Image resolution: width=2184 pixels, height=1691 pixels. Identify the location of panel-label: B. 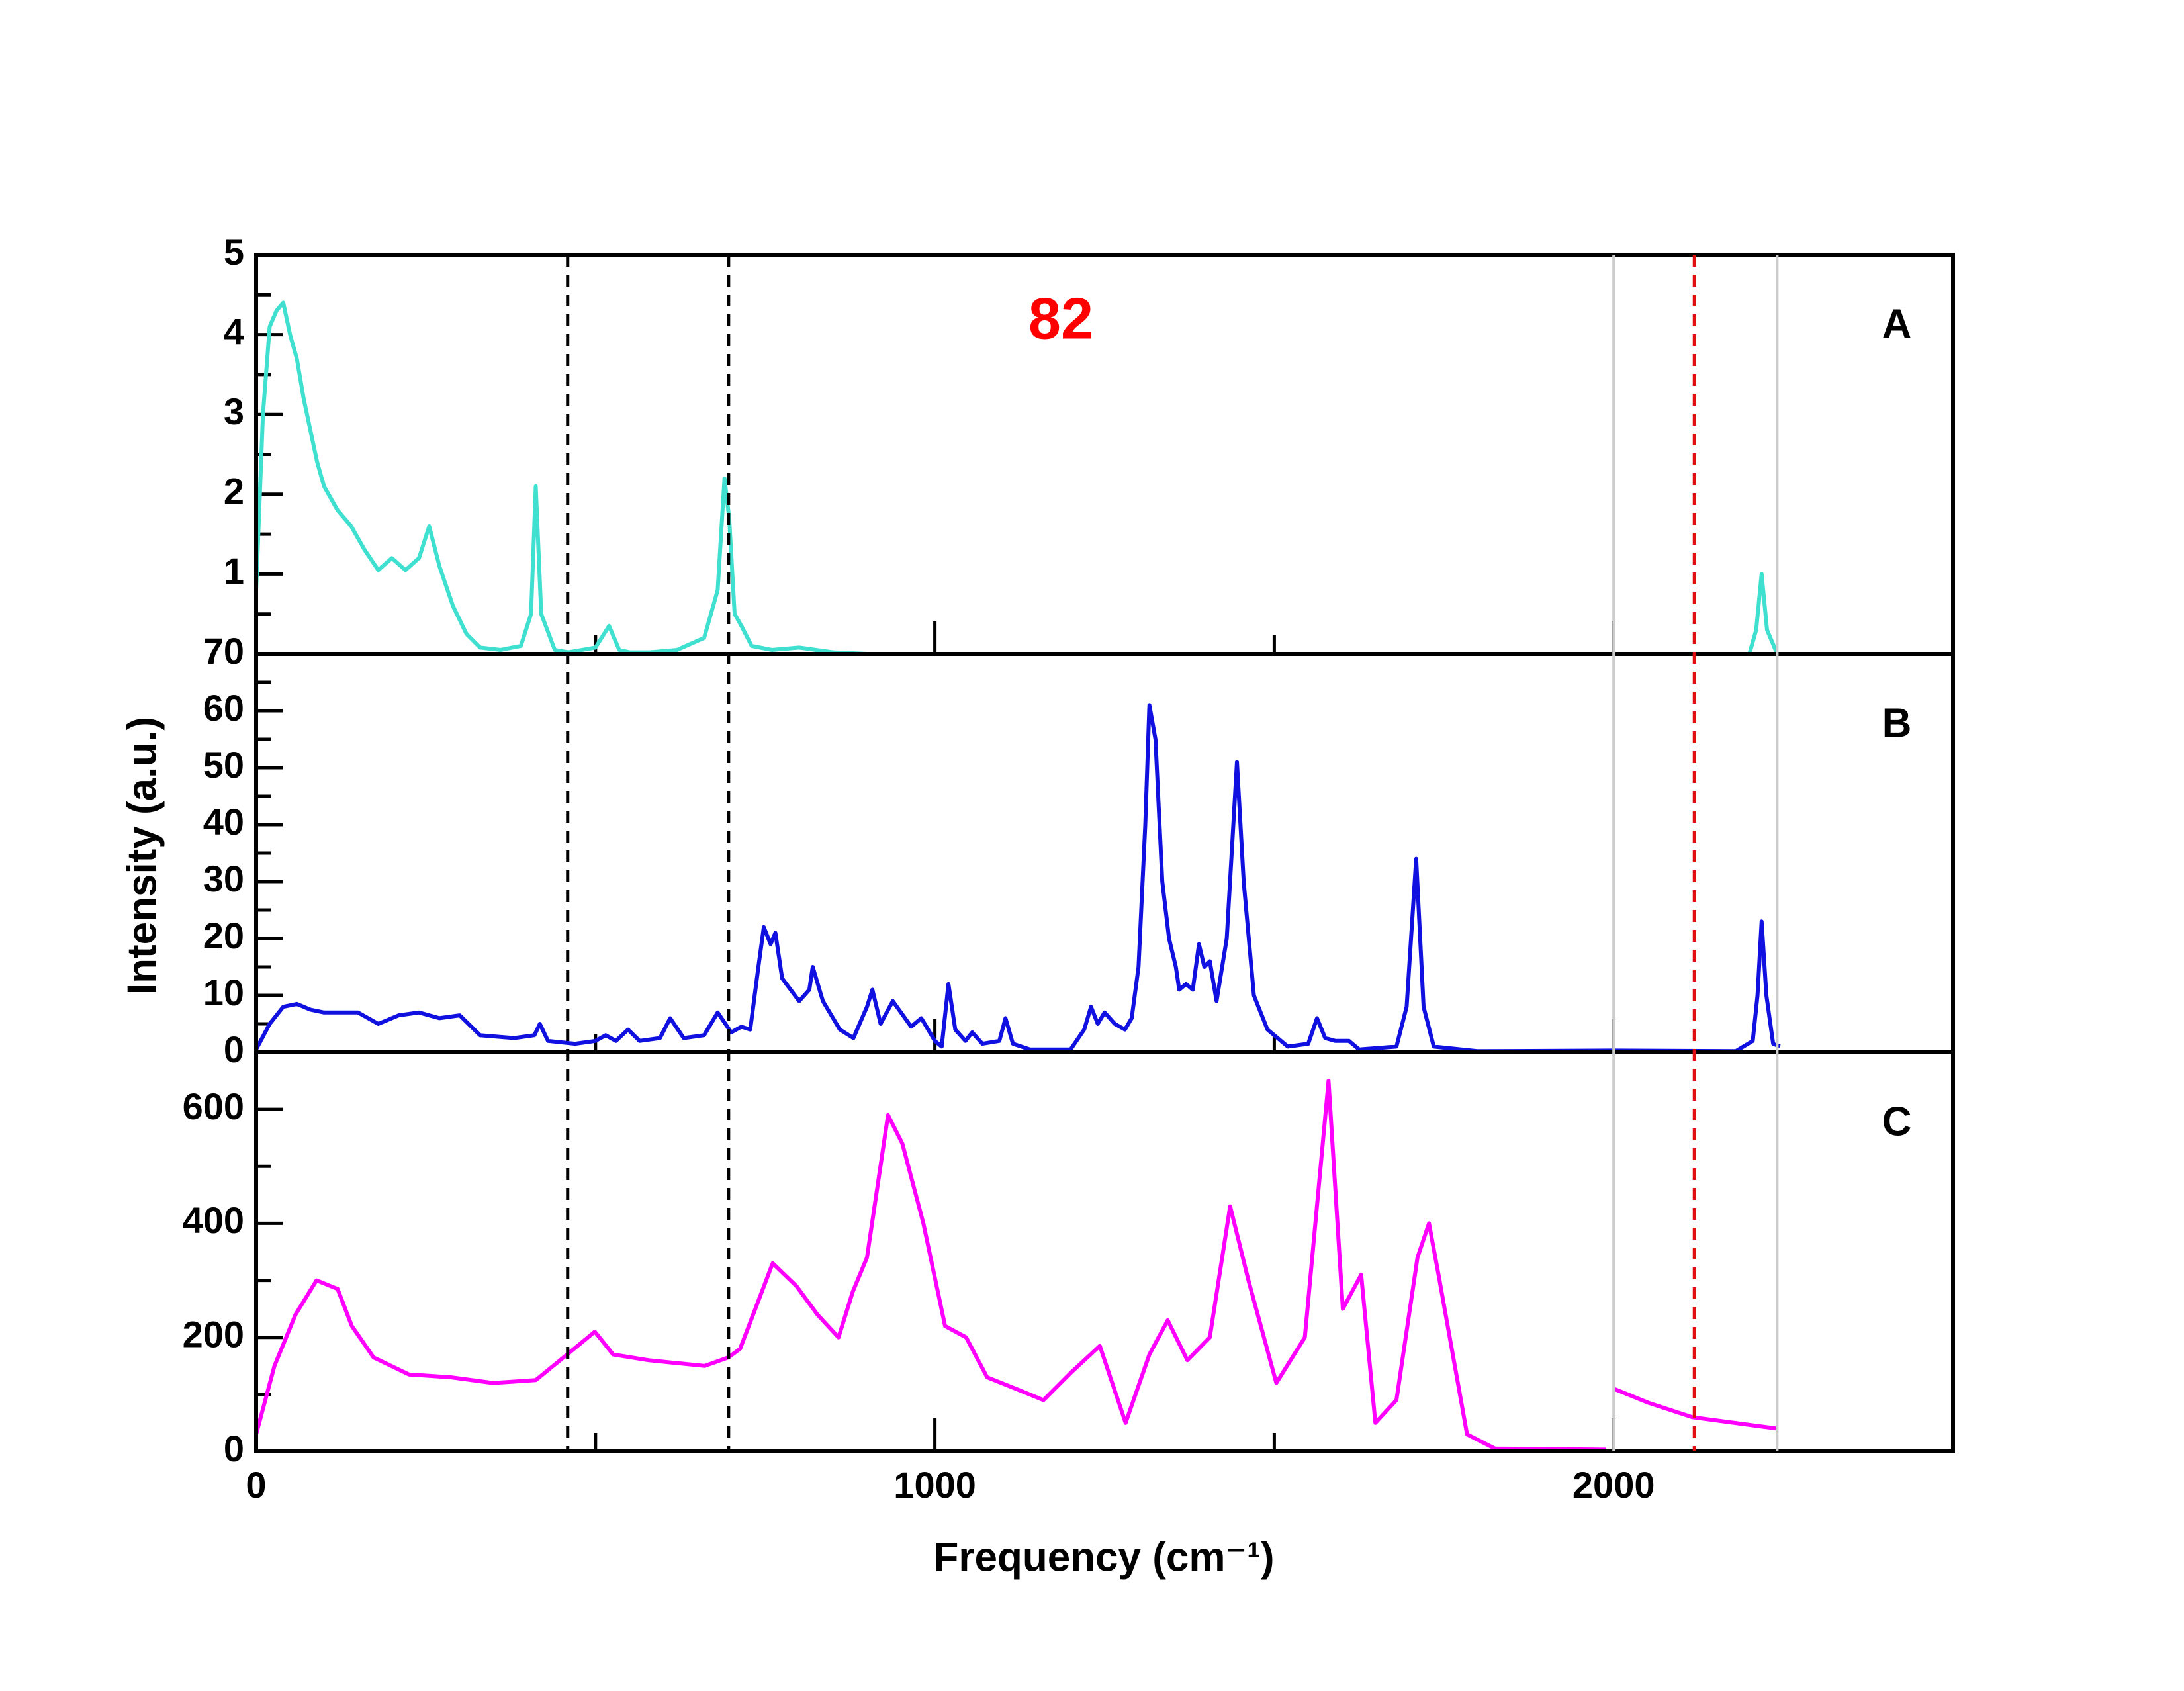
(1897, 723).